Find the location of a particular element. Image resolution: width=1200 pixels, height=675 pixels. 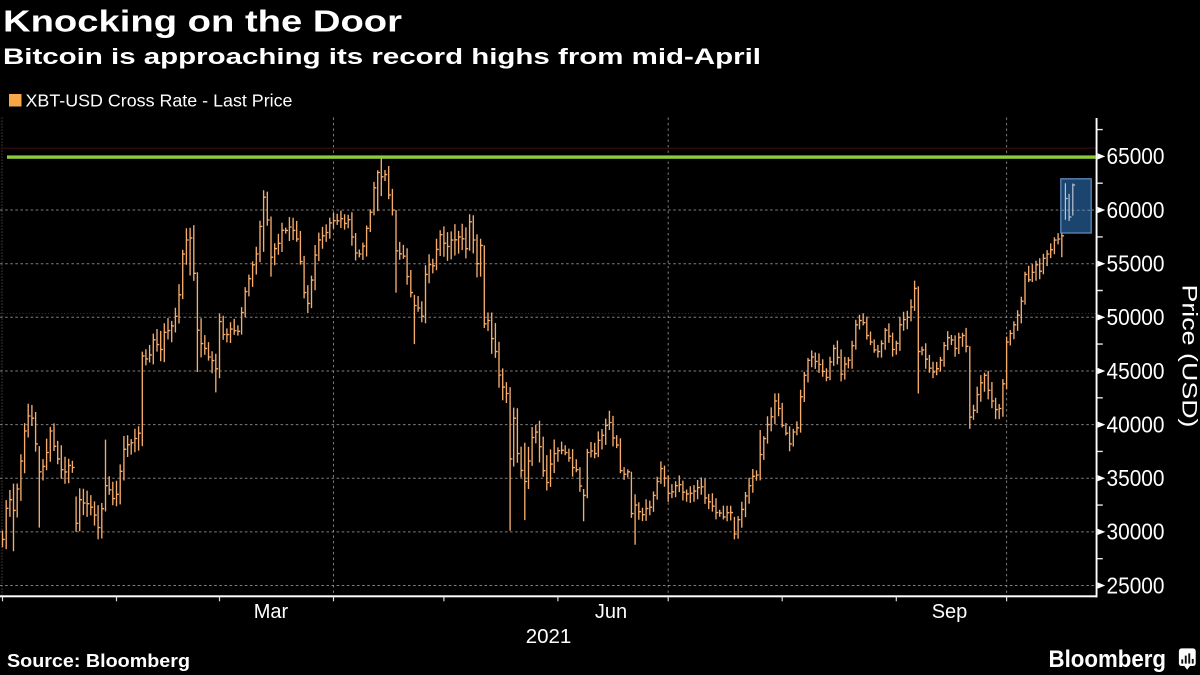

svg-text: 2021 is located at coordinates (549, 636).